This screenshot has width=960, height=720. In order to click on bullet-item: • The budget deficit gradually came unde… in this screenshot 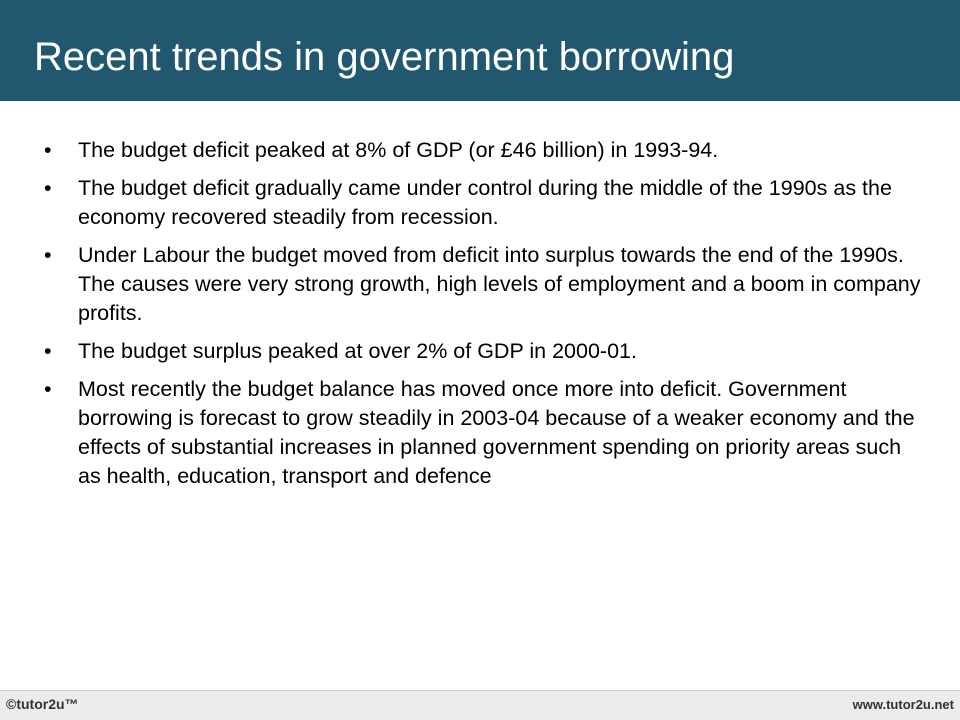, I will do `click(484, 203)`.